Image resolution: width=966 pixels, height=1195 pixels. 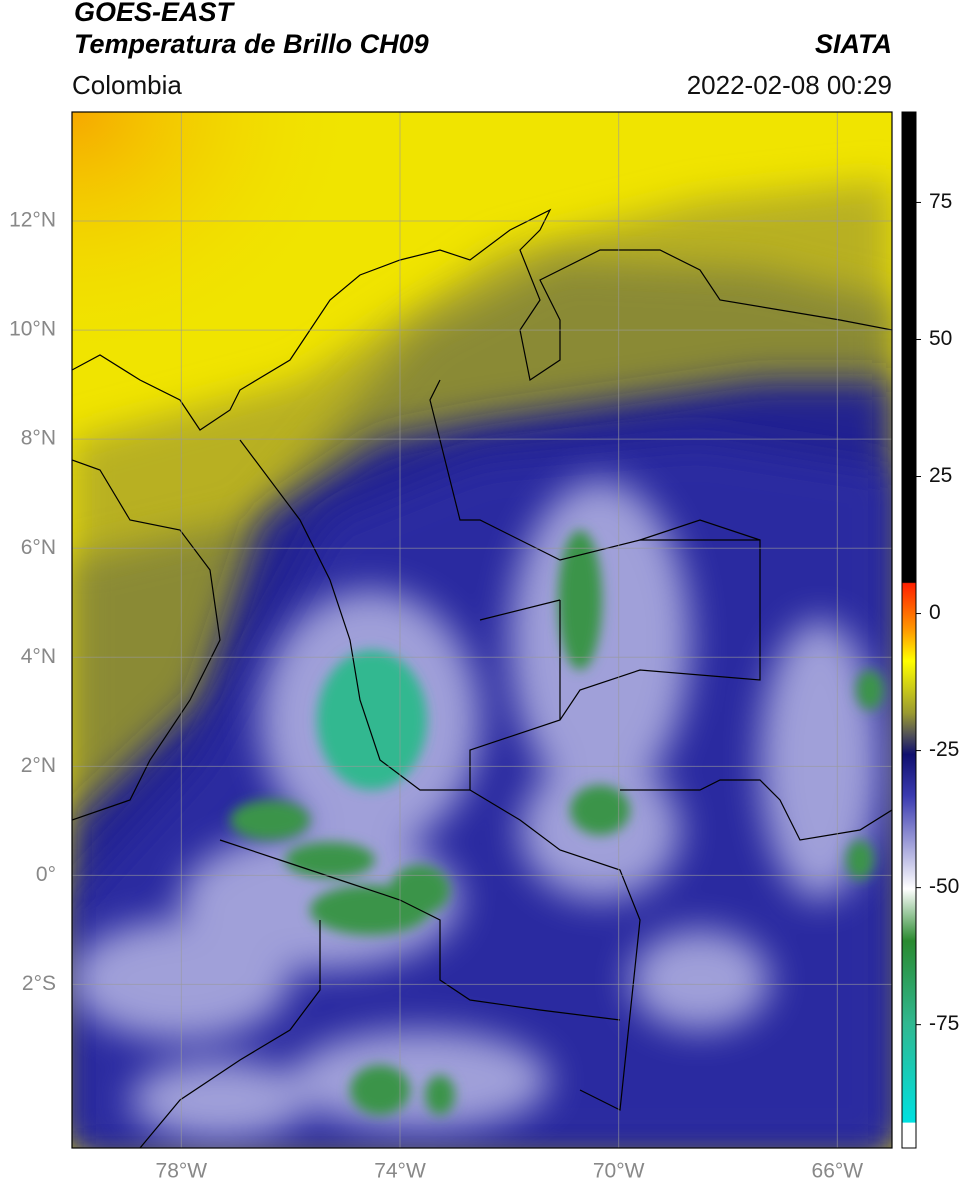 What do you see at coordinates (940, 338) in the screenshot?
I see `colorbar-tick-label: 50` at bounding box center [940, 338].